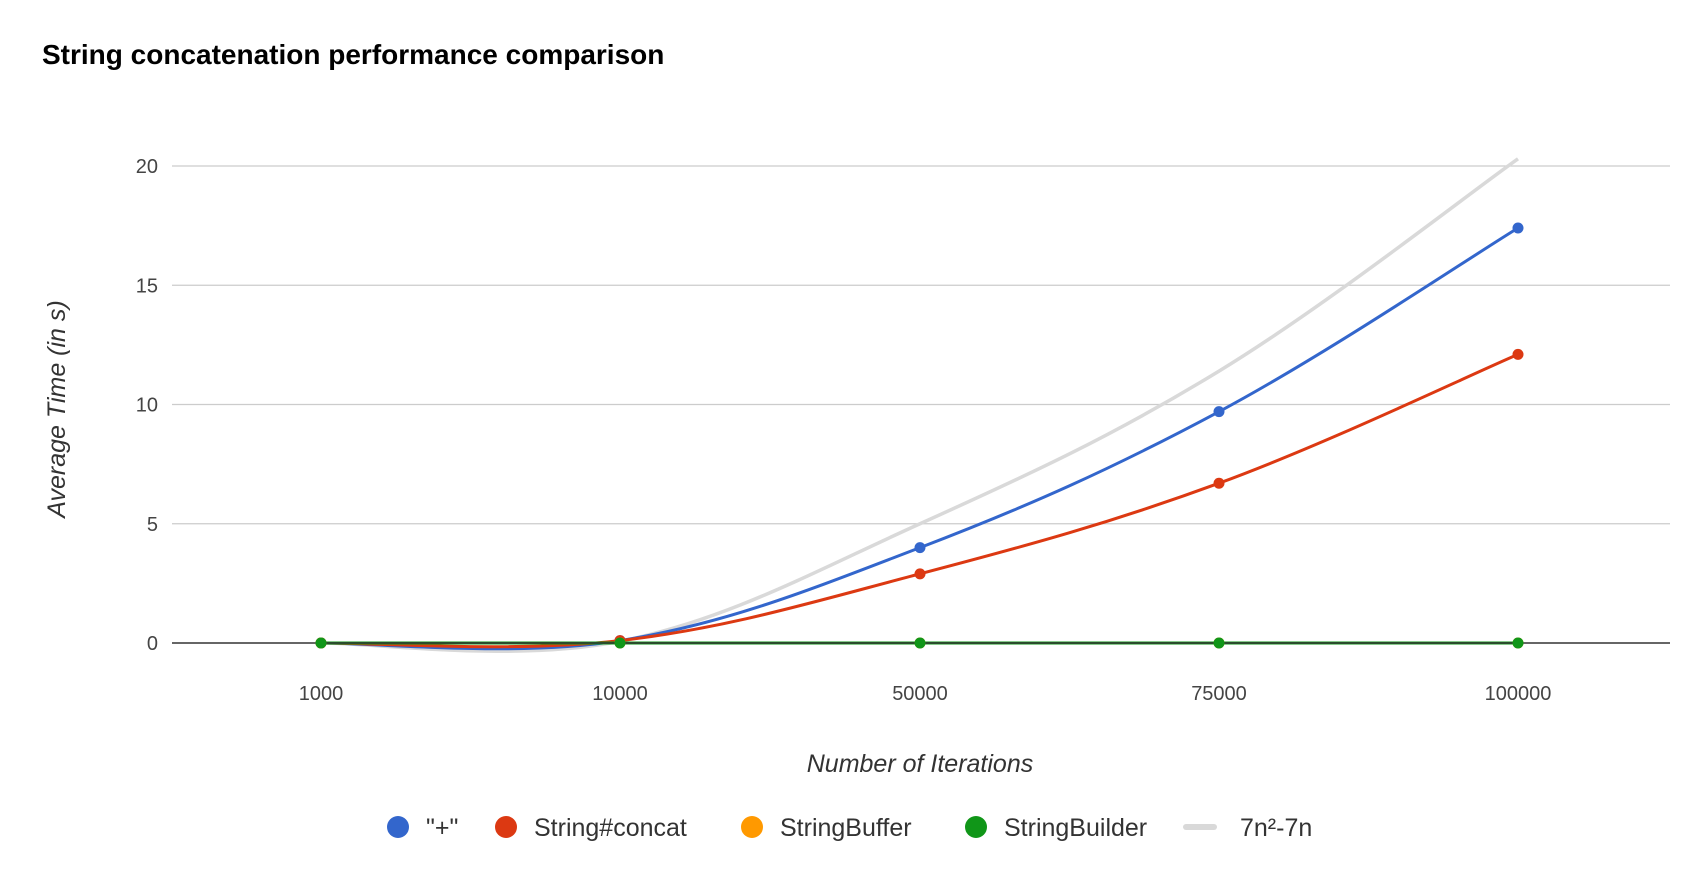 Image resolution: width=1703 pixels, height=884 pixels. I want to click on x-tick-label: 50000, so click(920, 694).